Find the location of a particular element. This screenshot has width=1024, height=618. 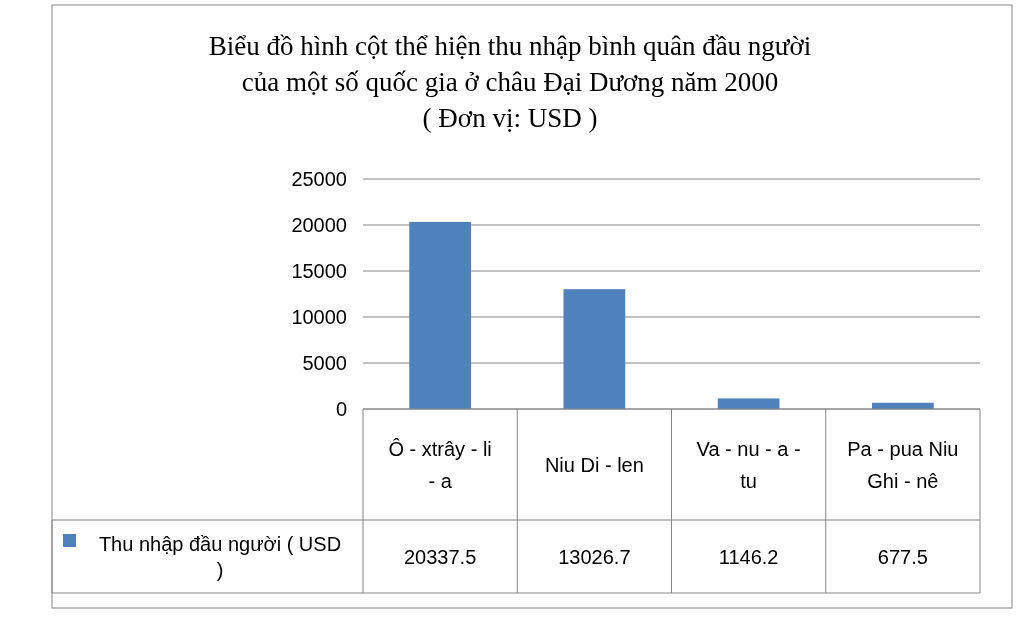

chart-subtitle: ( Đơn vị: USD ) is located at coordinates (510, 118).